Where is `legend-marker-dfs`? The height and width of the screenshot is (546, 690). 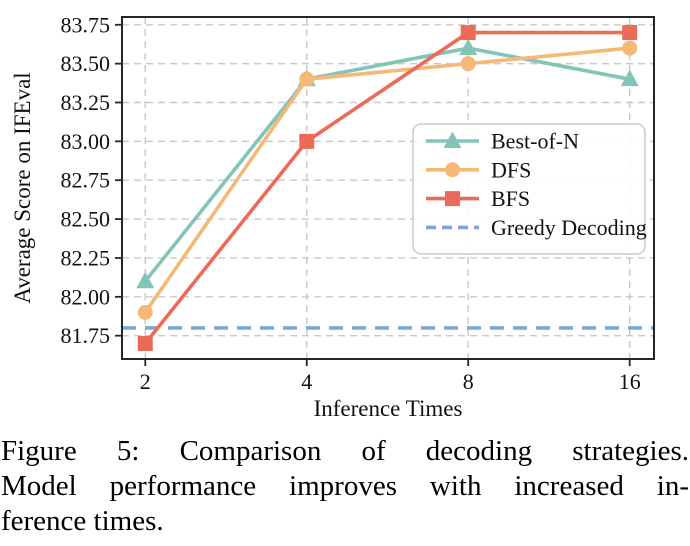 legend-marker-dfs is located at coordinates (452, 170).